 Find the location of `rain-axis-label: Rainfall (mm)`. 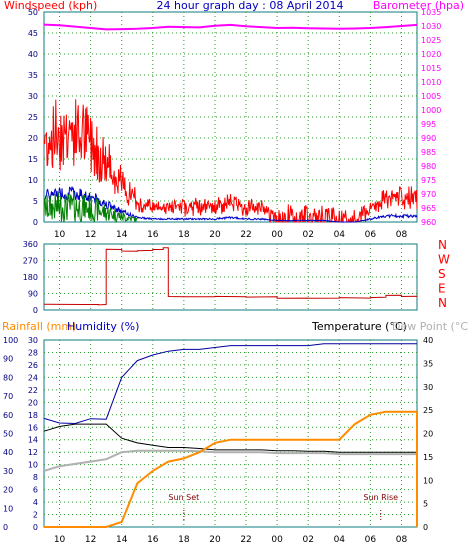

rain-axis-label: Rainfall (mm) is located at coordinates (39, 326).